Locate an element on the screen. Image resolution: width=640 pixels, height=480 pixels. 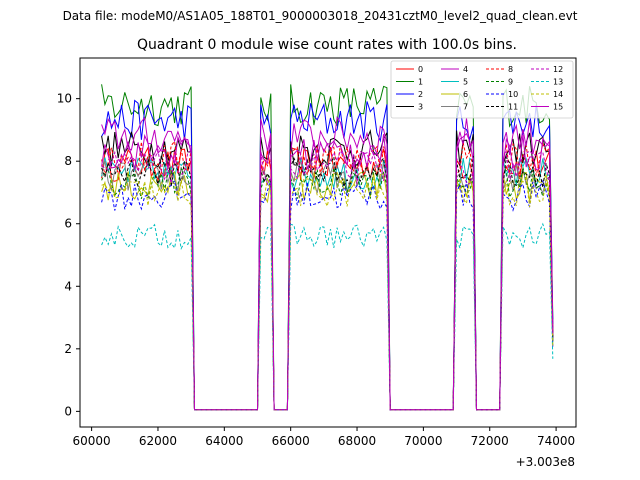
legend-frame is located at coordinates (482, 89).